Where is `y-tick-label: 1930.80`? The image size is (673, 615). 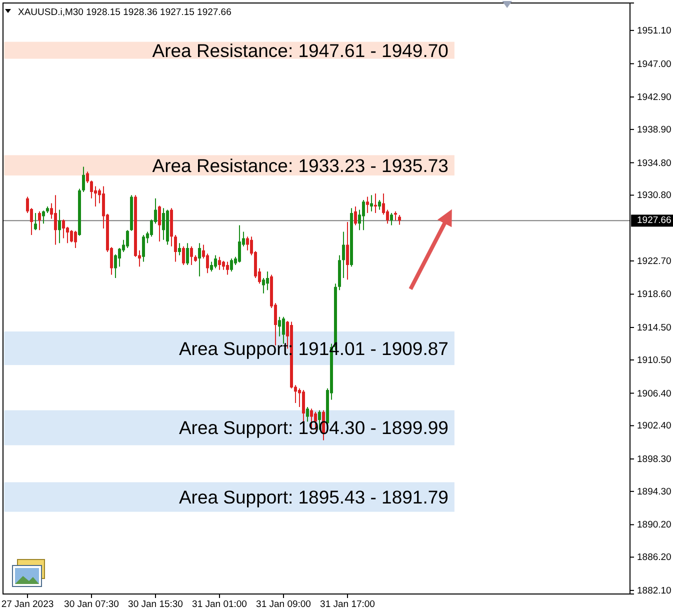 y-tick-label: 1930.80 is located at coordinates (654, 196).